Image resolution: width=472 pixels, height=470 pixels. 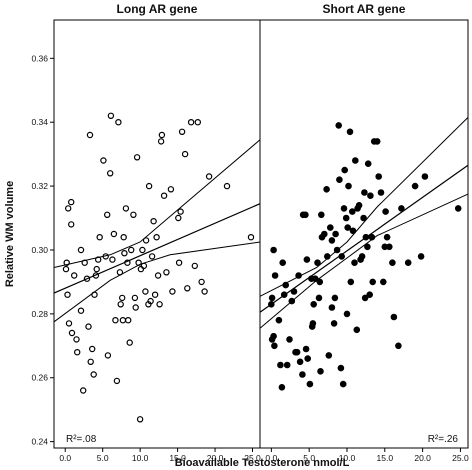 What do you see at coordinates (309, 458) in the screenshot?
I see `x-tick-label: 5.0` at bounding box center [309, 458].